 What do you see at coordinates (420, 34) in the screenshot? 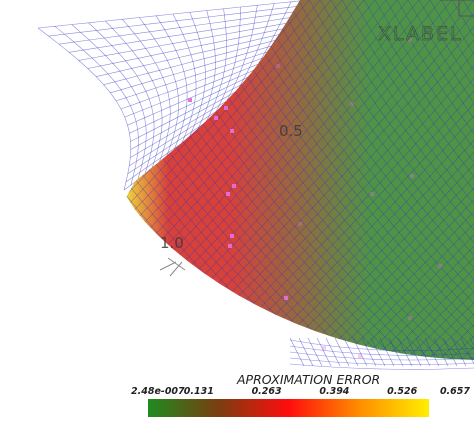
I see `axis-title: XLABEL` at bounding box center [420, 34].